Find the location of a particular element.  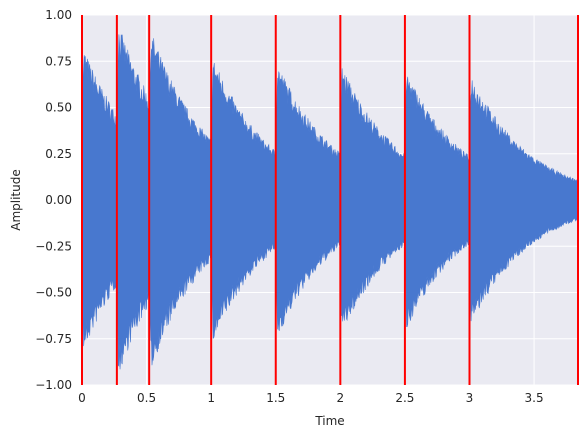

y-tick-label: 0.75 is located at coordinates (58, 61).